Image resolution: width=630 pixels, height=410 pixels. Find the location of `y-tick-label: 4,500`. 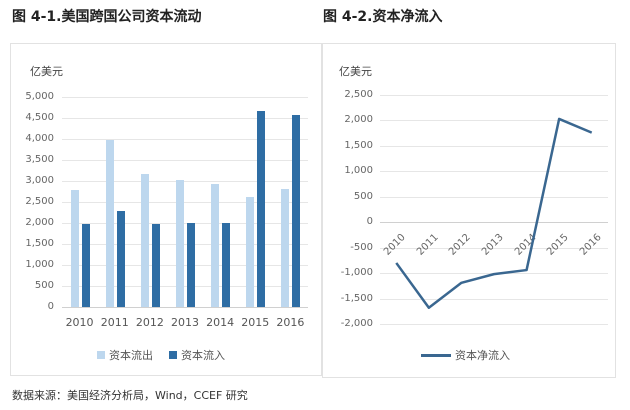

y-tick-label: 4,500 is located at coordinates (39, 117).